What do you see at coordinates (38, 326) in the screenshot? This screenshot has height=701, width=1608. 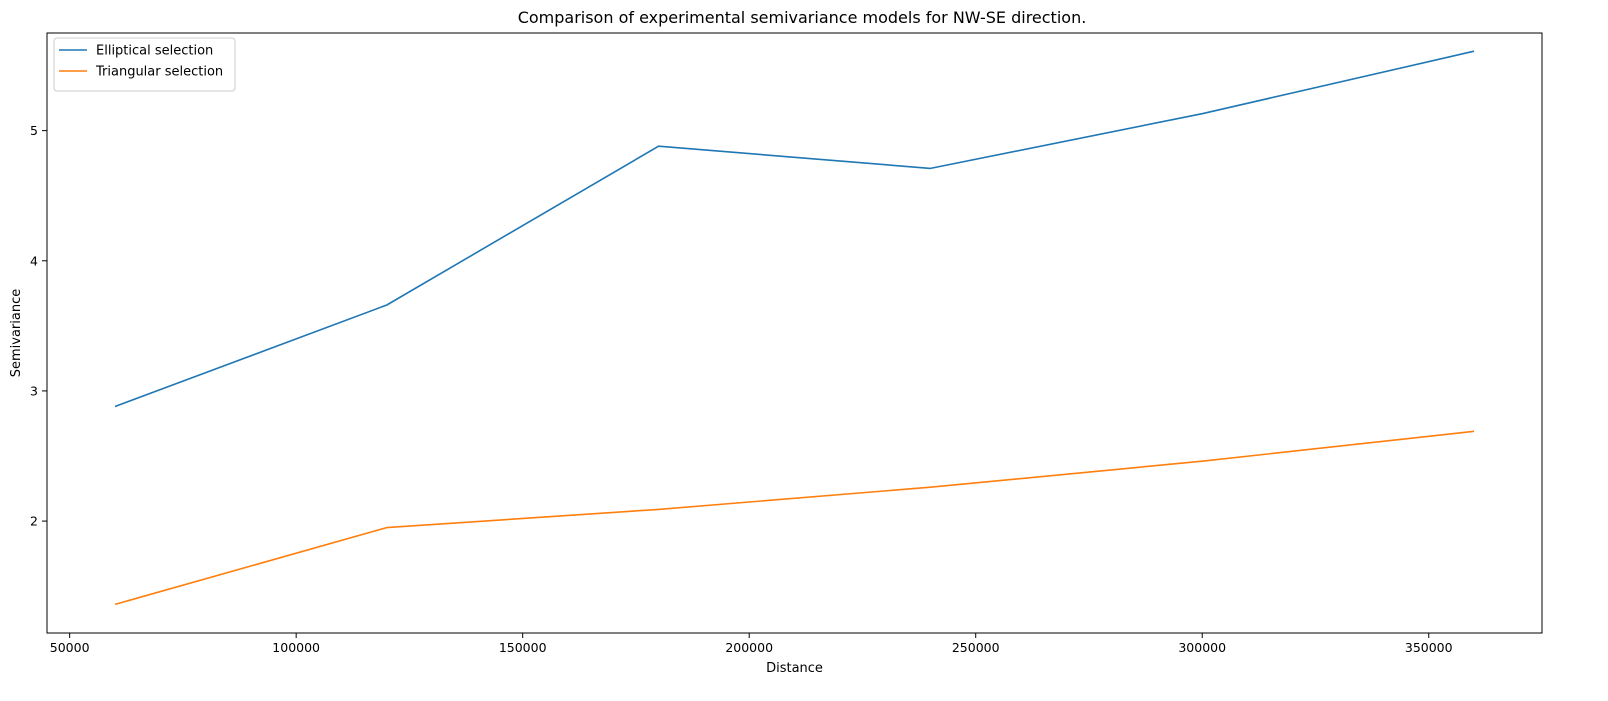 I see `y-axis: 2 3 4 5` at bounding box center [38, 326].